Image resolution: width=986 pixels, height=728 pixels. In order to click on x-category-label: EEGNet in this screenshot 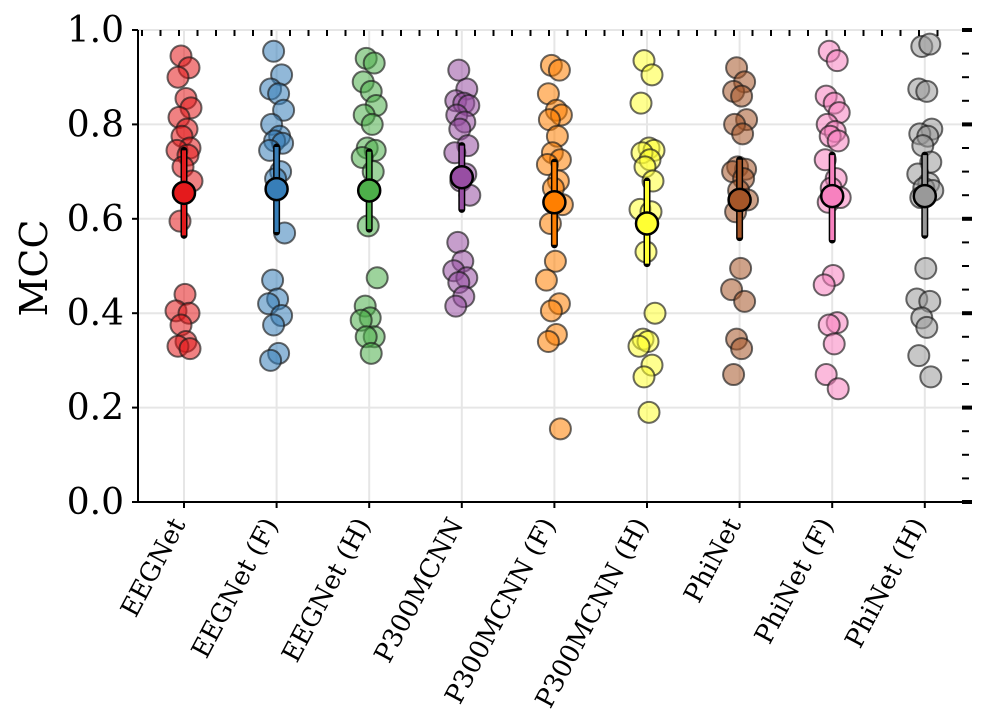, I will do `click(153, 567)`.